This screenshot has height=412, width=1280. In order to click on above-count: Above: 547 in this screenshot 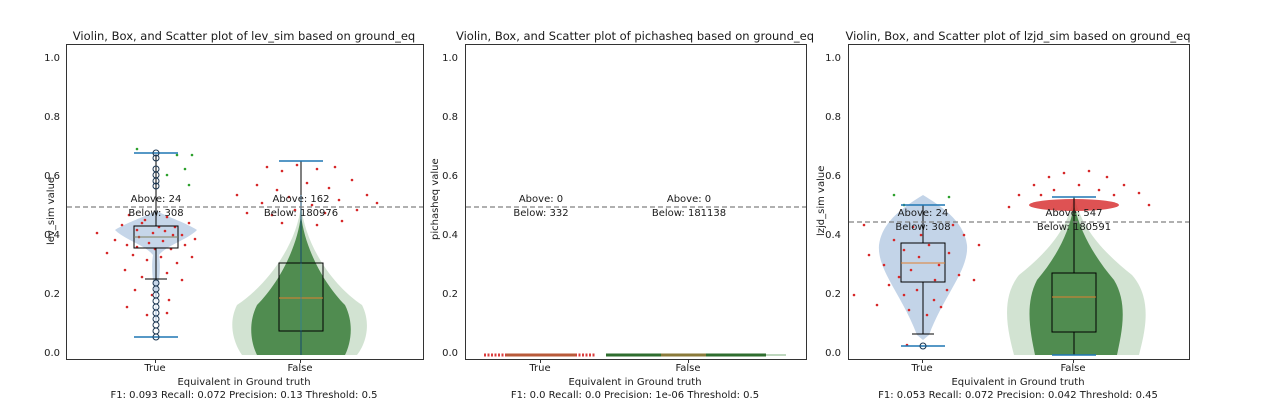, I will do `click(1074, 213)`.